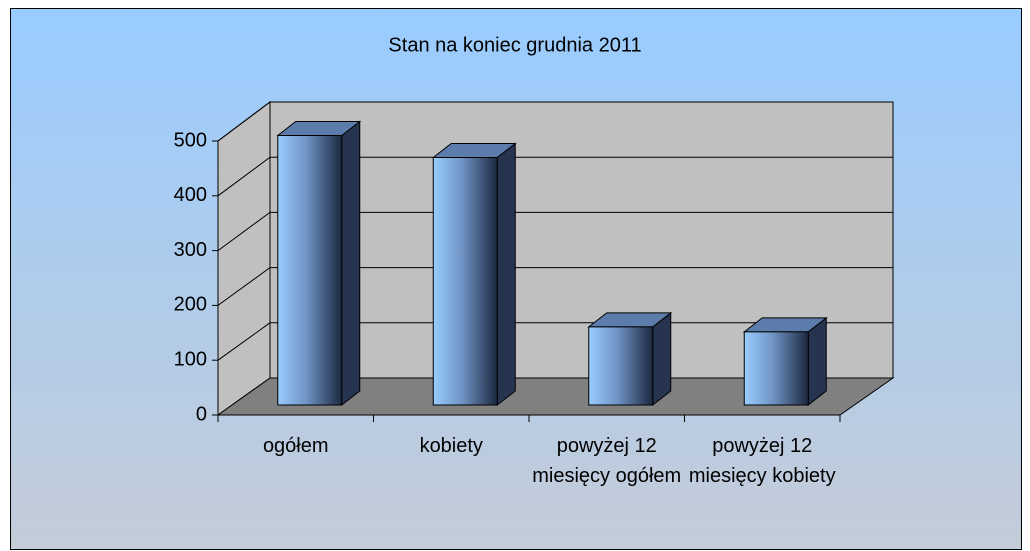 This screenshot has width=1030, height=551. What do you see at coordinates (762, 461) in the screenshot?
I see `x-tick-label: powyżej 12 miesięcy kobiety` at bounding box center [762, 461].